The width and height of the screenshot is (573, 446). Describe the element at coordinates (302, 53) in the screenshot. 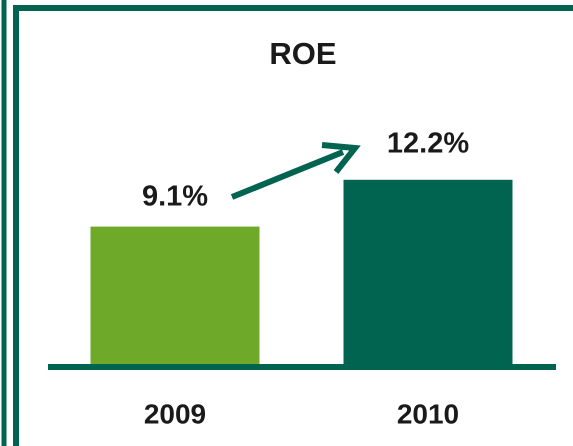

I see `chart-title: ROE` at that location.